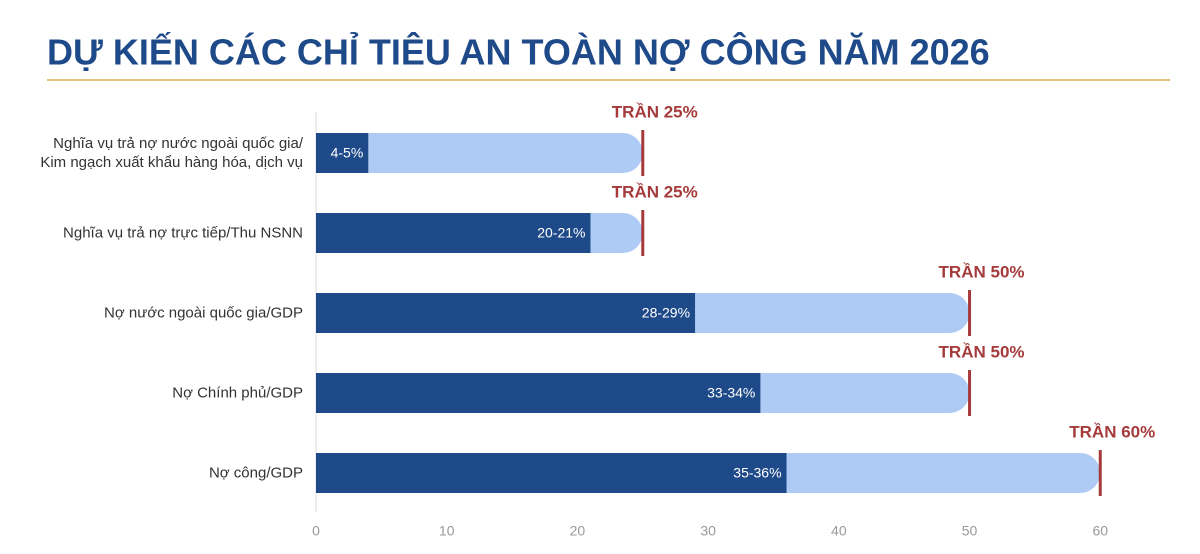 This screenshot has height=554, width=1200. I want to click on ceiling-label: TRẦN 60%, so click(1112, 431).